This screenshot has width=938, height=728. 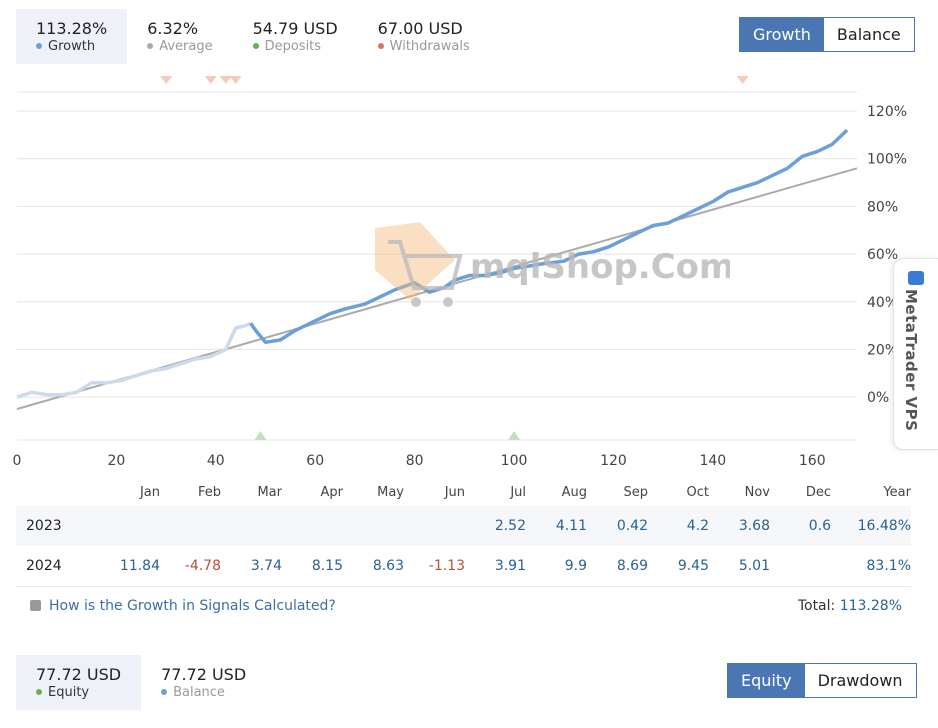 I want to click on year-total-cell: 83.1%, so click(x=871, y=566).